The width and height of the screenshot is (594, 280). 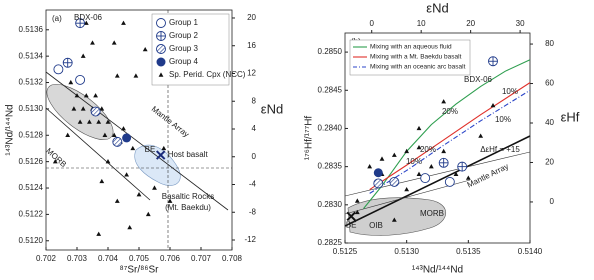 What do you see at coordinates (31, 29) in the screenshot?
I see `y-tick-label: 0.5136` at bounding box center [31, 29].